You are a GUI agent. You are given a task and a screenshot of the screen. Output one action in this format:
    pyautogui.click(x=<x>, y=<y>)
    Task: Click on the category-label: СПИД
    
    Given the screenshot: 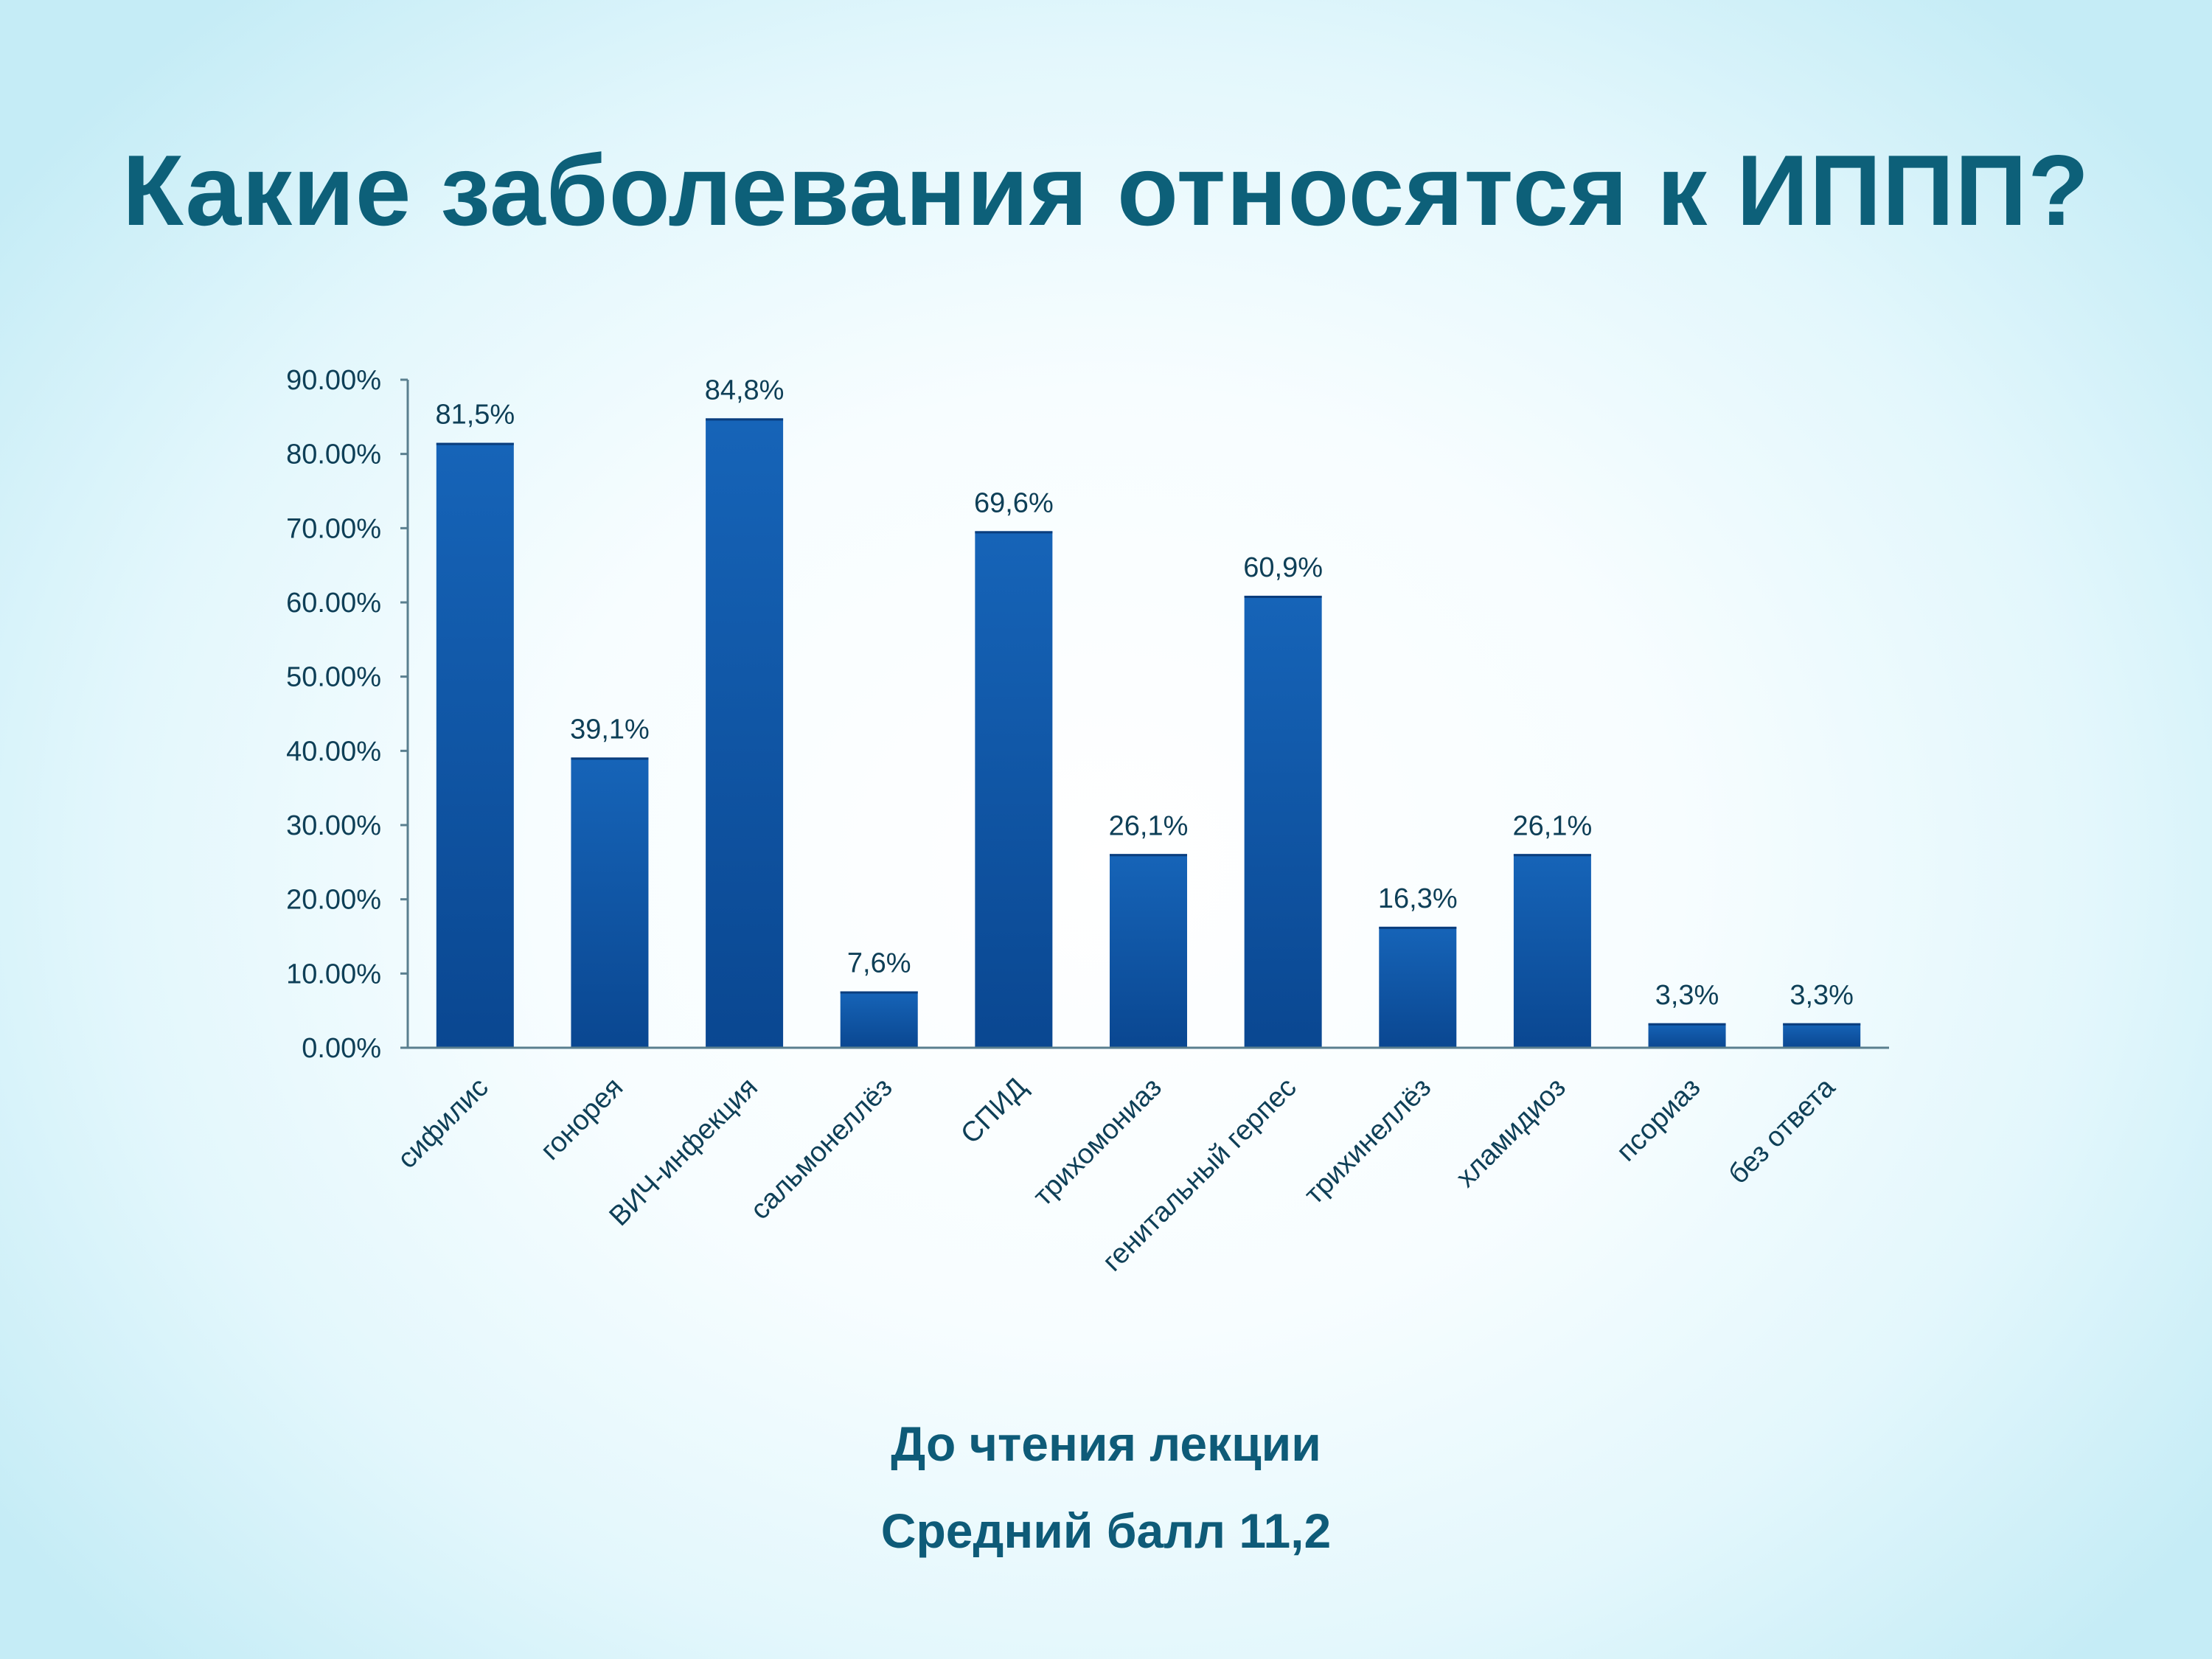 What is the action you would take?
    pyautogui.click(x=994, y=1110)
    